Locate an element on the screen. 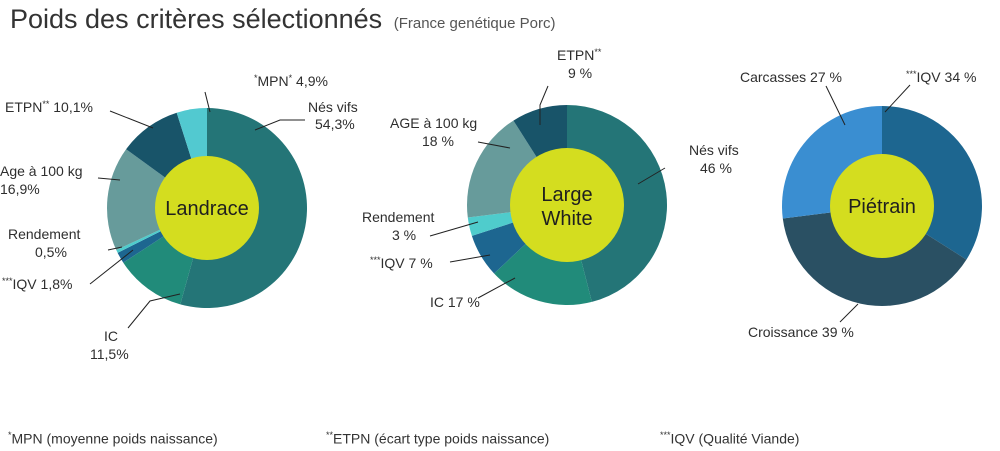 Image resolution: width=1000 pixels, height=451 pixels. label-age-lw: AGE à 100 kg is located at coordinates (433, 123).